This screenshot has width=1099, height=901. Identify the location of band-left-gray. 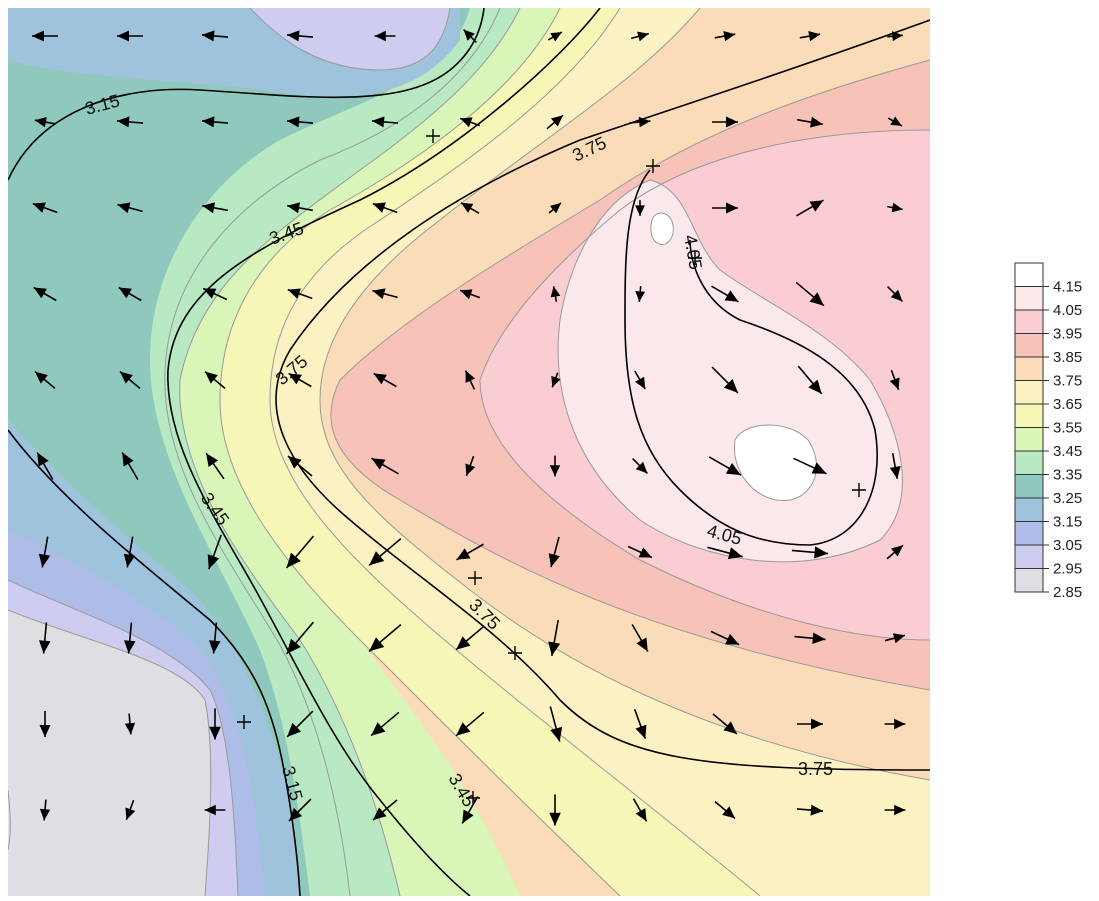
(109, 753).